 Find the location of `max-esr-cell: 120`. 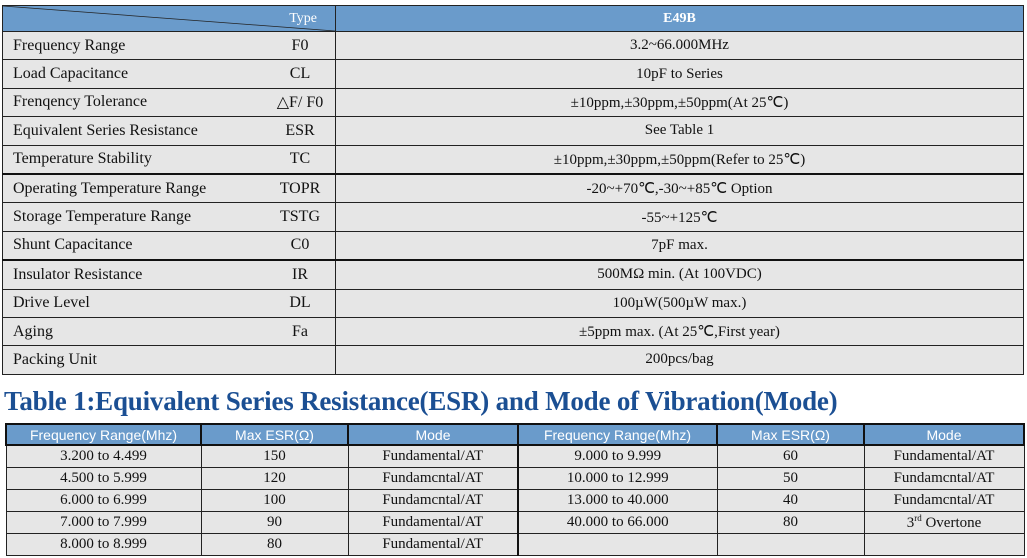

max-esr-cell: 120 is located at coordinates (274, 478).